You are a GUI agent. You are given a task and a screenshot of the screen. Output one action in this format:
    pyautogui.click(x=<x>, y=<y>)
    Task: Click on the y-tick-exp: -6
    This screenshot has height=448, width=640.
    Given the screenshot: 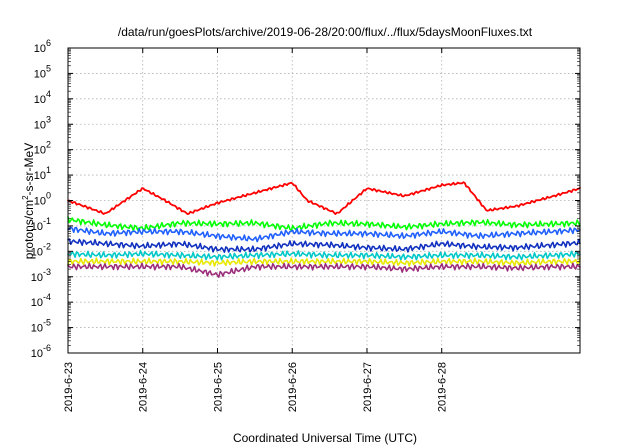 What is the action you would take?
    pyautogui.click(x=47, y=348)
    